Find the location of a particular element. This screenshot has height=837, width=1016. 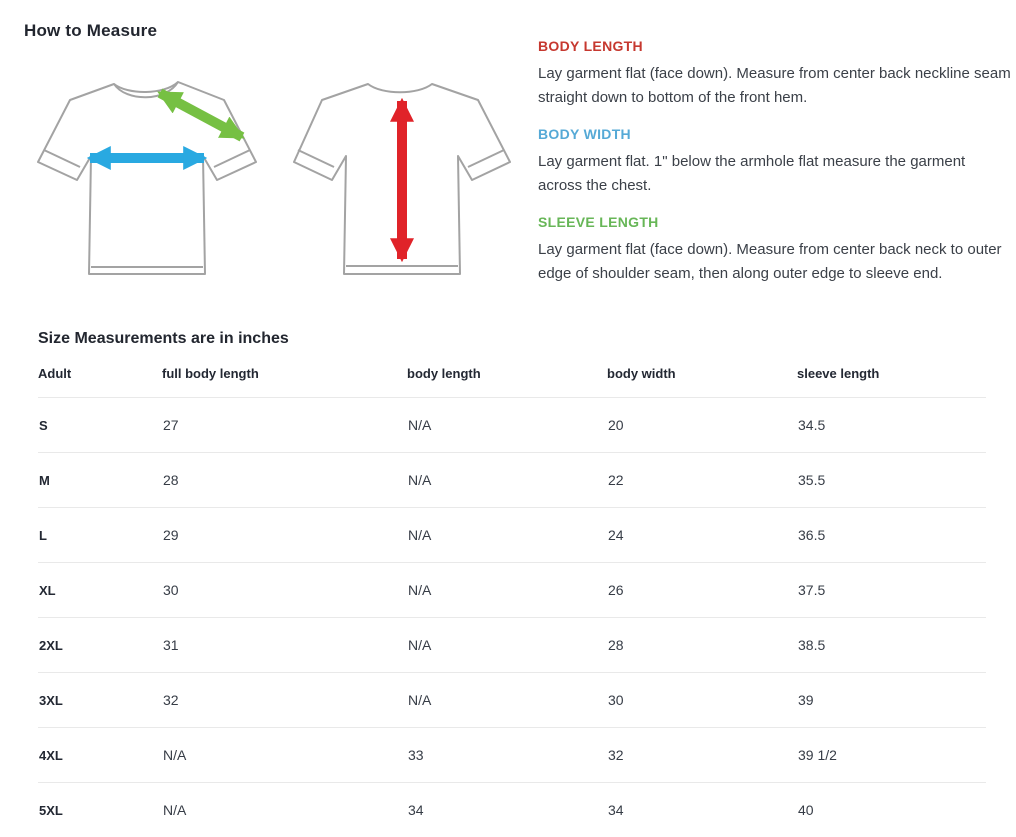

size-cell: 3XL is located at coordinates (100, 700).